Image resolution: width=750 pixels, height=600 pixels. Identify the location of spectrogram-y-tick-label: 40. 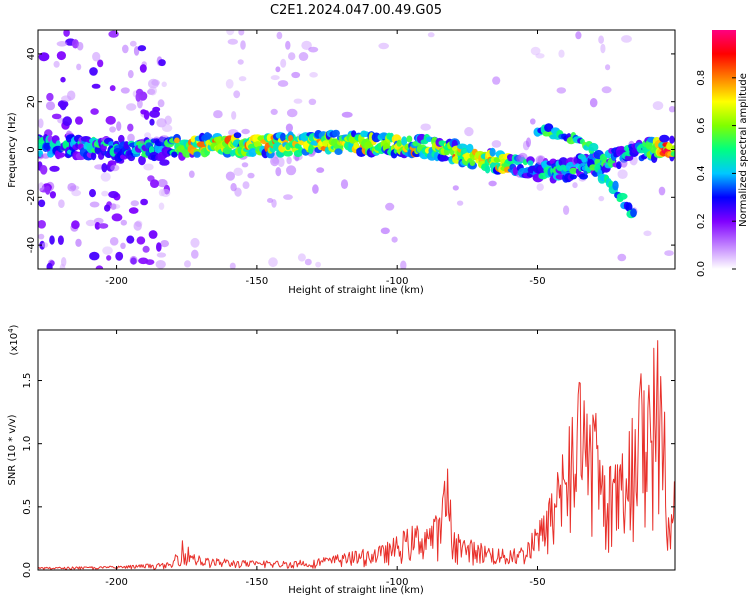
(31, 54).